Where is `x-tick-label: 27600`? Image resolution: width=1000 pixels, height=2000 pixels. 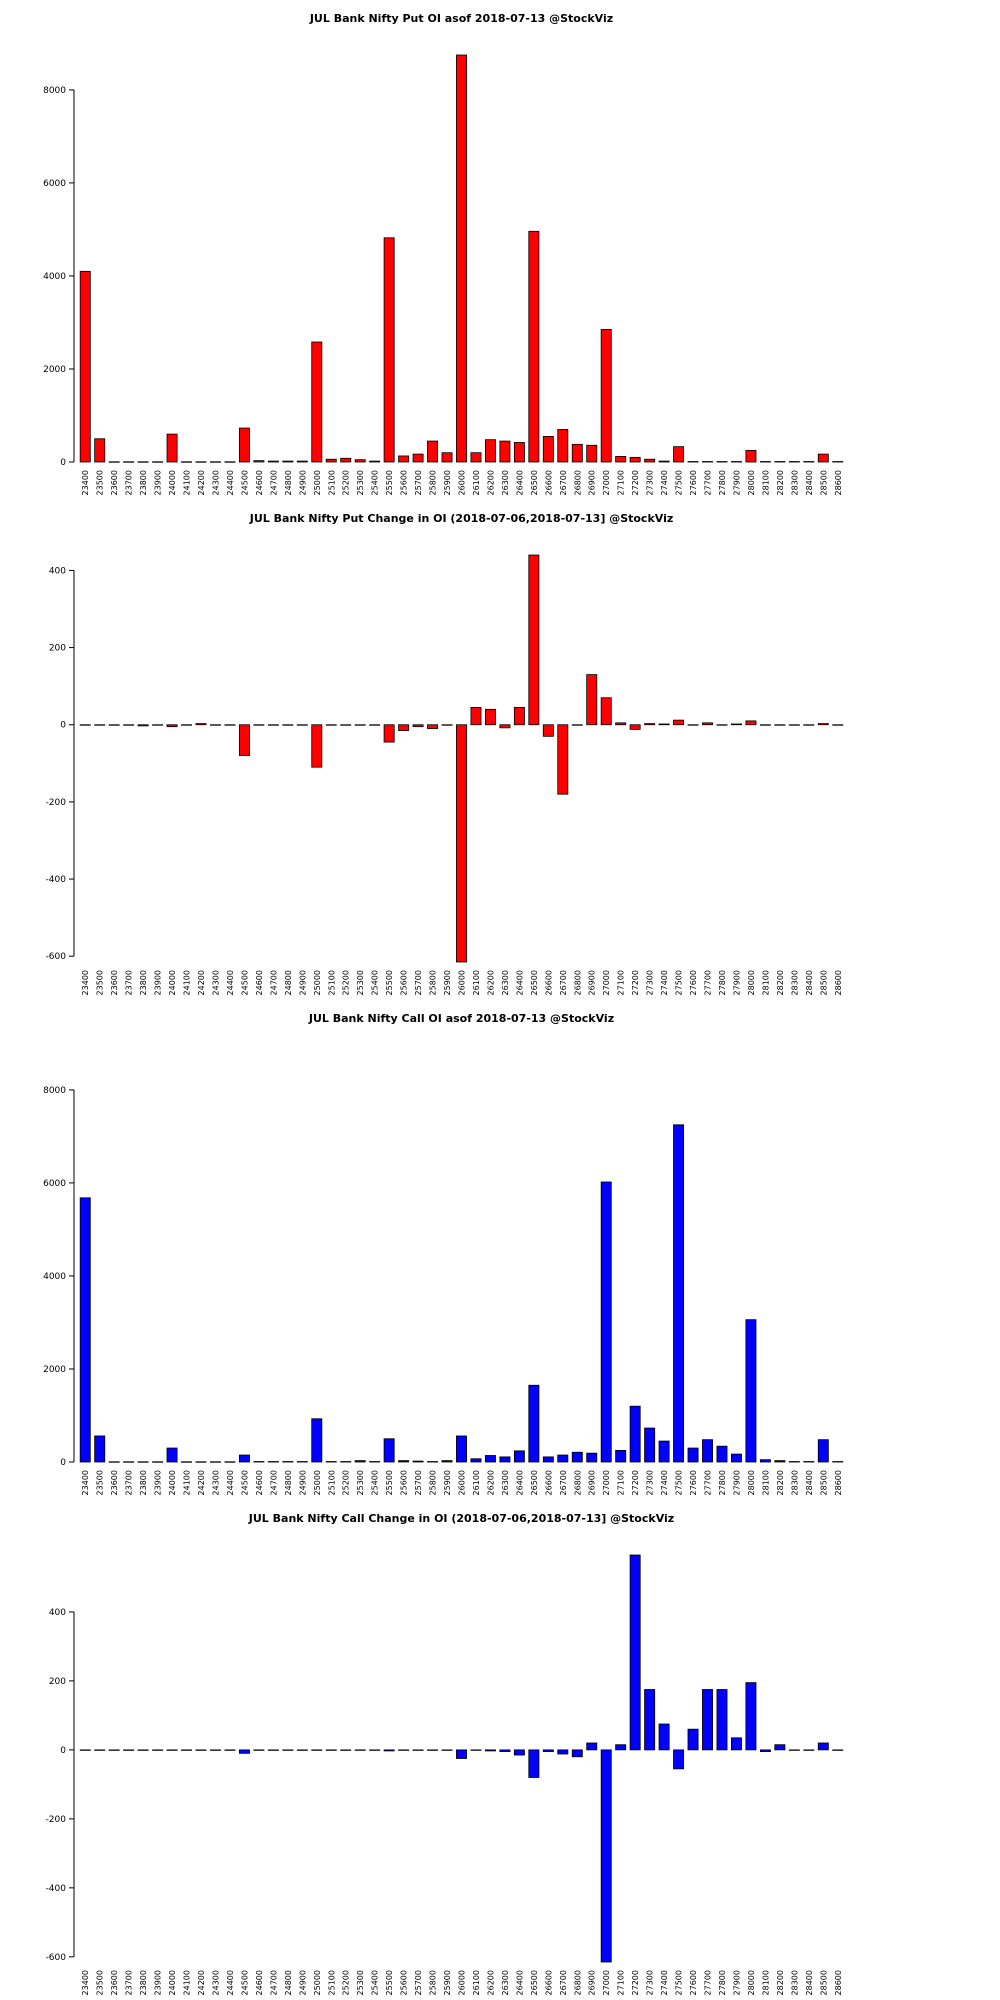
x-tick-label: 27600 is located at coordinates (693, 982).